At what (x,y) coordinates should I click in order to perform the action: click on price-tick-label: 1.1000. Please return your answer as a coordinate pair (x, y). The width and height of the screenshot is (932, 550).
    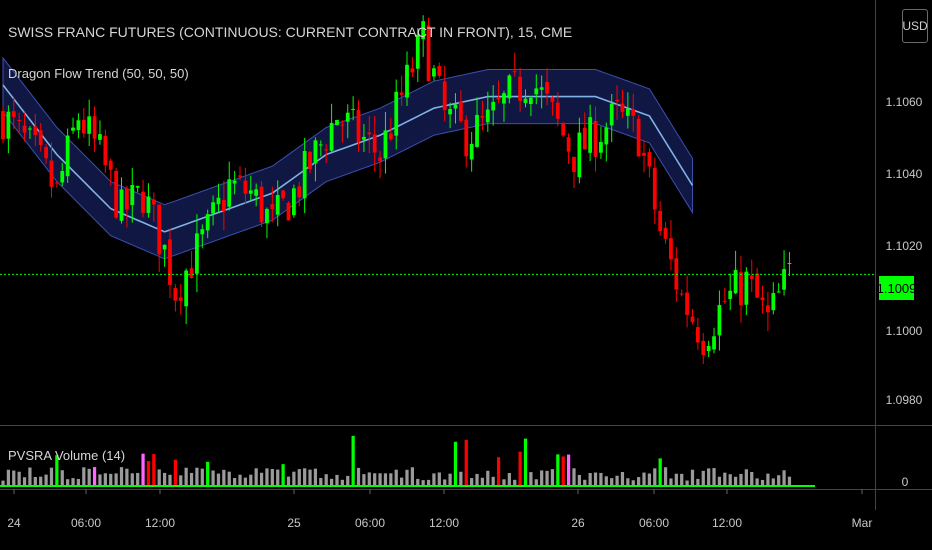
    Looking at the image, I should click on (904, 331).